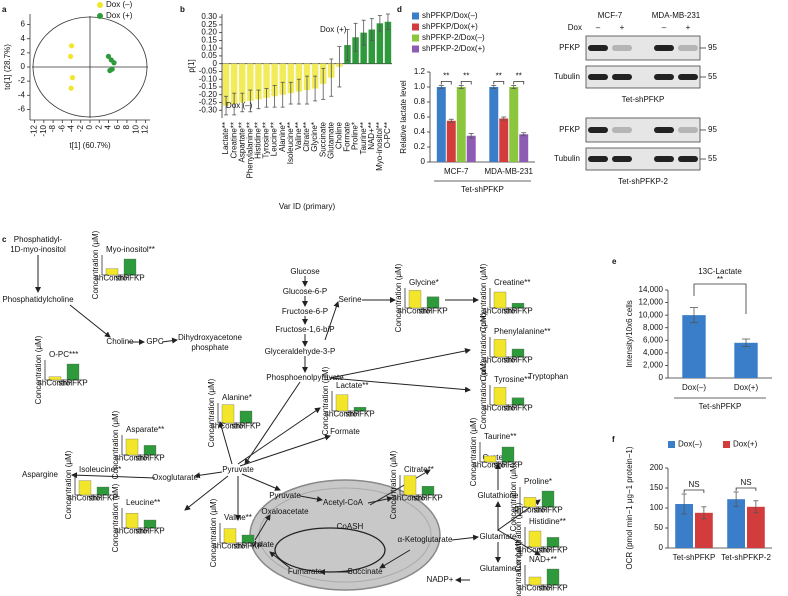 The image size is (788, 596). Describe the element at coordinates (610, 15) in the screenshot. I see `cell-line: MCF-7` at that location.